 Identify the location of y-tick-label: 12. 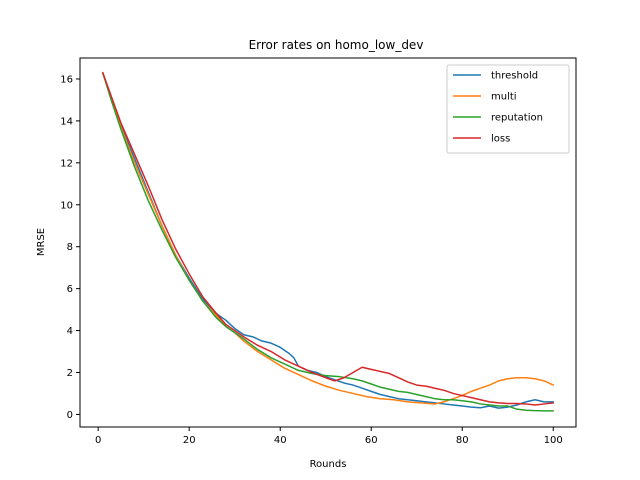
(66, 163).